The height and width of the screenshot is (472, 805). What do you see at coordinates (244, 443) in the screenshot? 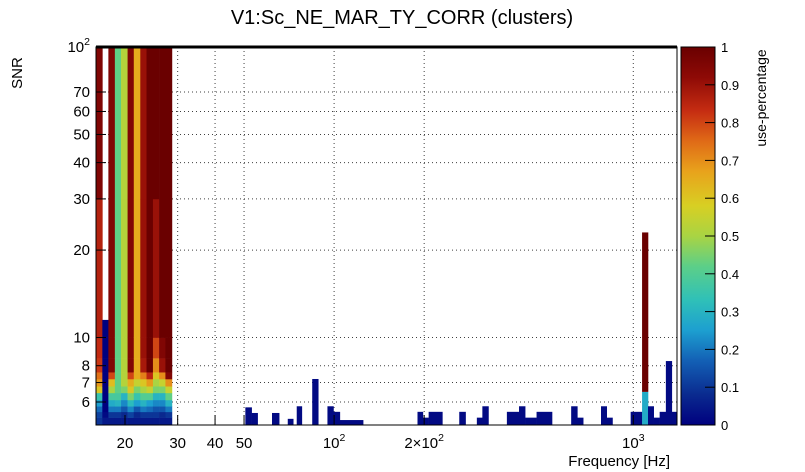
I see `x-tick-label-3: 50` at bounding box center [244, 443].